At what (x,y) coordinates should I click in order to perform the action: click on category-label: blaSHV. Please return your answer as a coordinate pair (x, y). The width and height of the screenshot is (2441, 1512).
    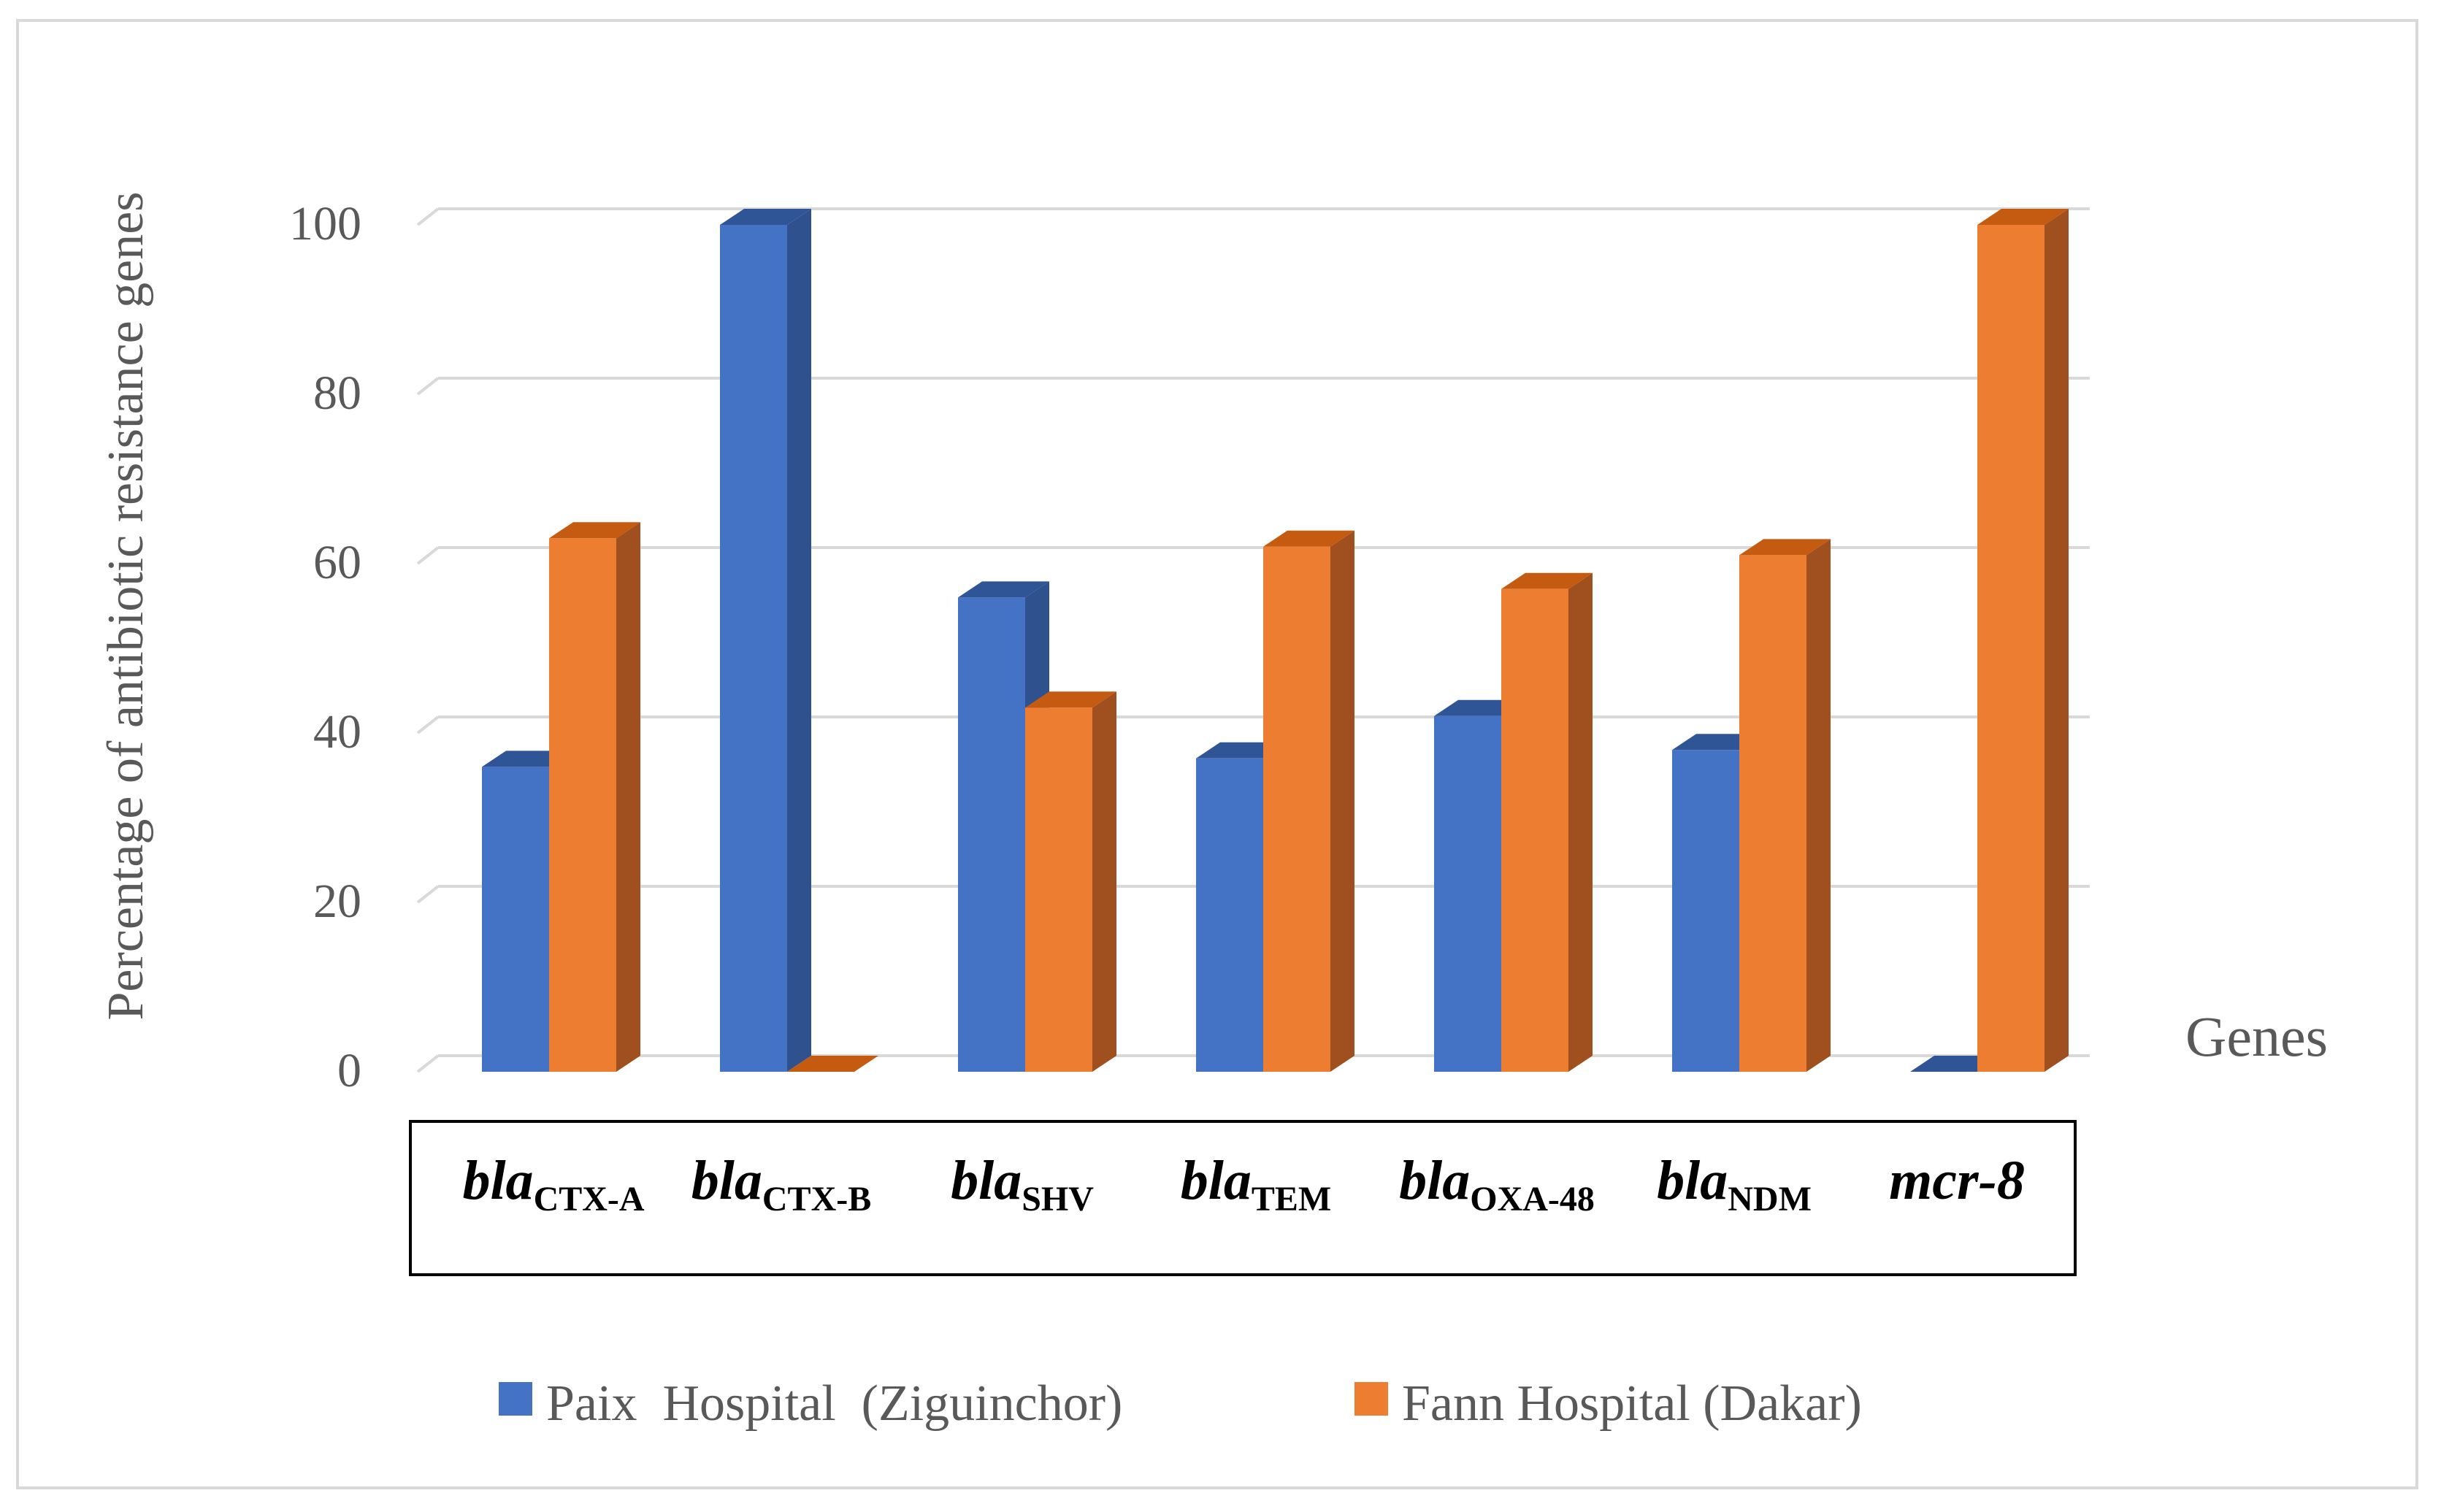
    Looking at the image, I should click on (1022, 1184).